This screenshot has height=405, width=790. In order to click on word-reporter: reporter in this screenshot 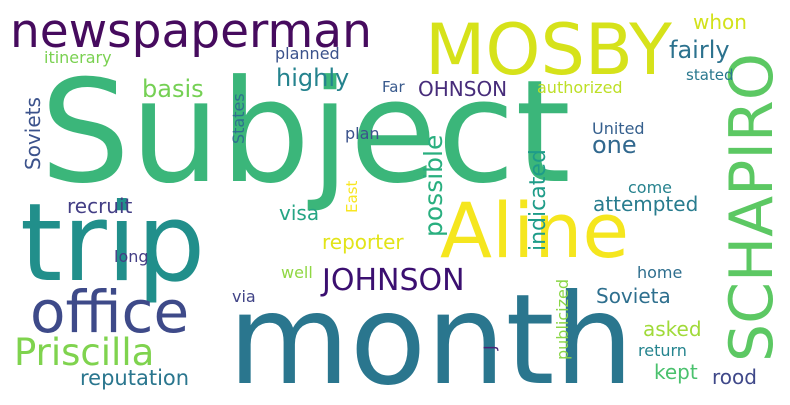, I will do `click(363, 242)`.